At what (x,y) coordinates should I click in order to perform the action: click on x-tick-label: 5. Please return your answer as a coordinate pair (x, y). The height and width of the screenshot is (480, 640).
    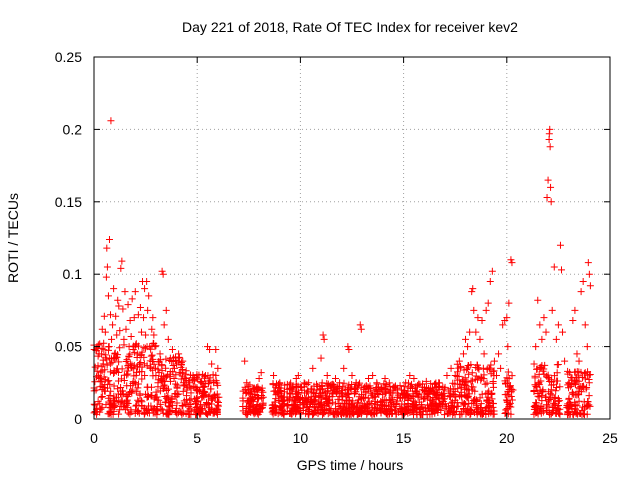
    Looking at the image, I should click on (197, 438).